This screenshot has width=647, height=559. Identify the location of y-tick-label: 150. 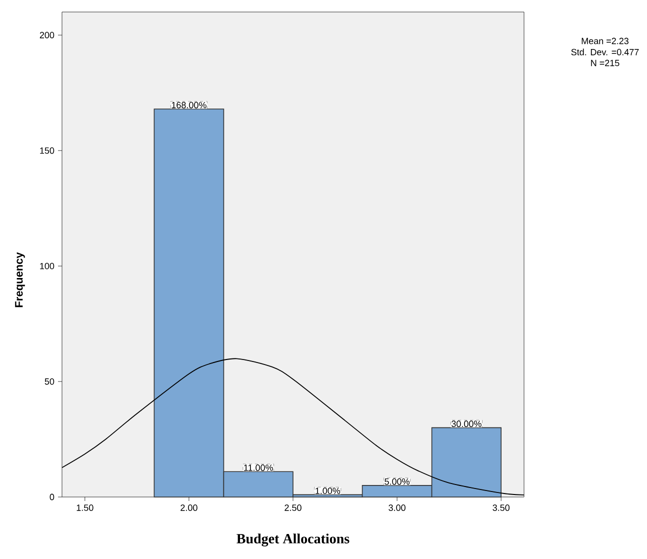
(47, 150).